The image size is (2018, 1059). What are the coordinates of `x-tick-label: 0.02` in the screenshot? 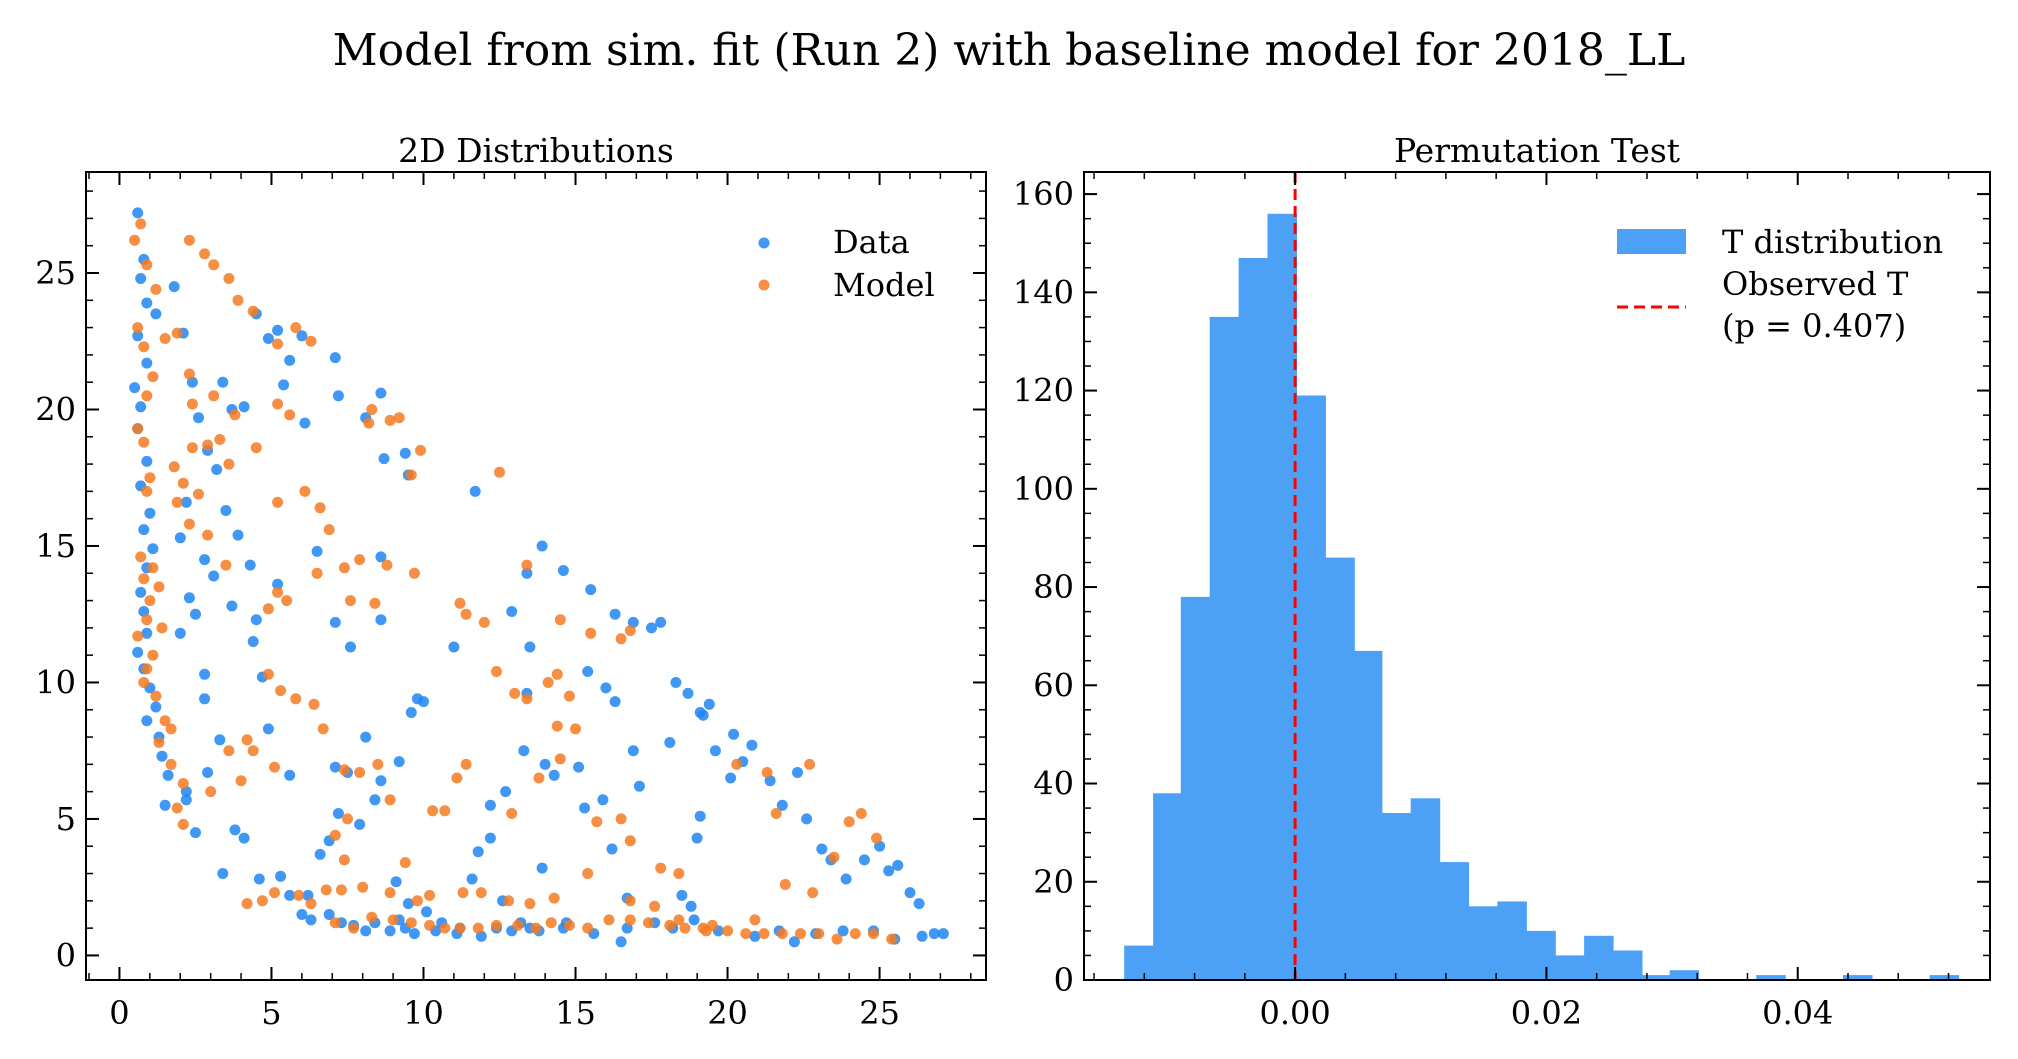 It's located at (1546, 1013).